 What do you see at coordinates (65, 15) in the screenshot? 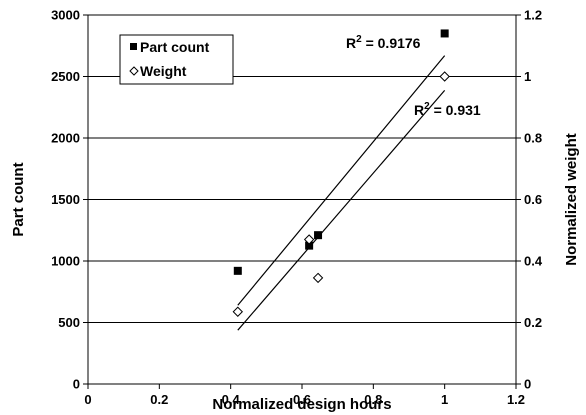
I see `y-tick-label: 3000` at bounding box center [65, 15].